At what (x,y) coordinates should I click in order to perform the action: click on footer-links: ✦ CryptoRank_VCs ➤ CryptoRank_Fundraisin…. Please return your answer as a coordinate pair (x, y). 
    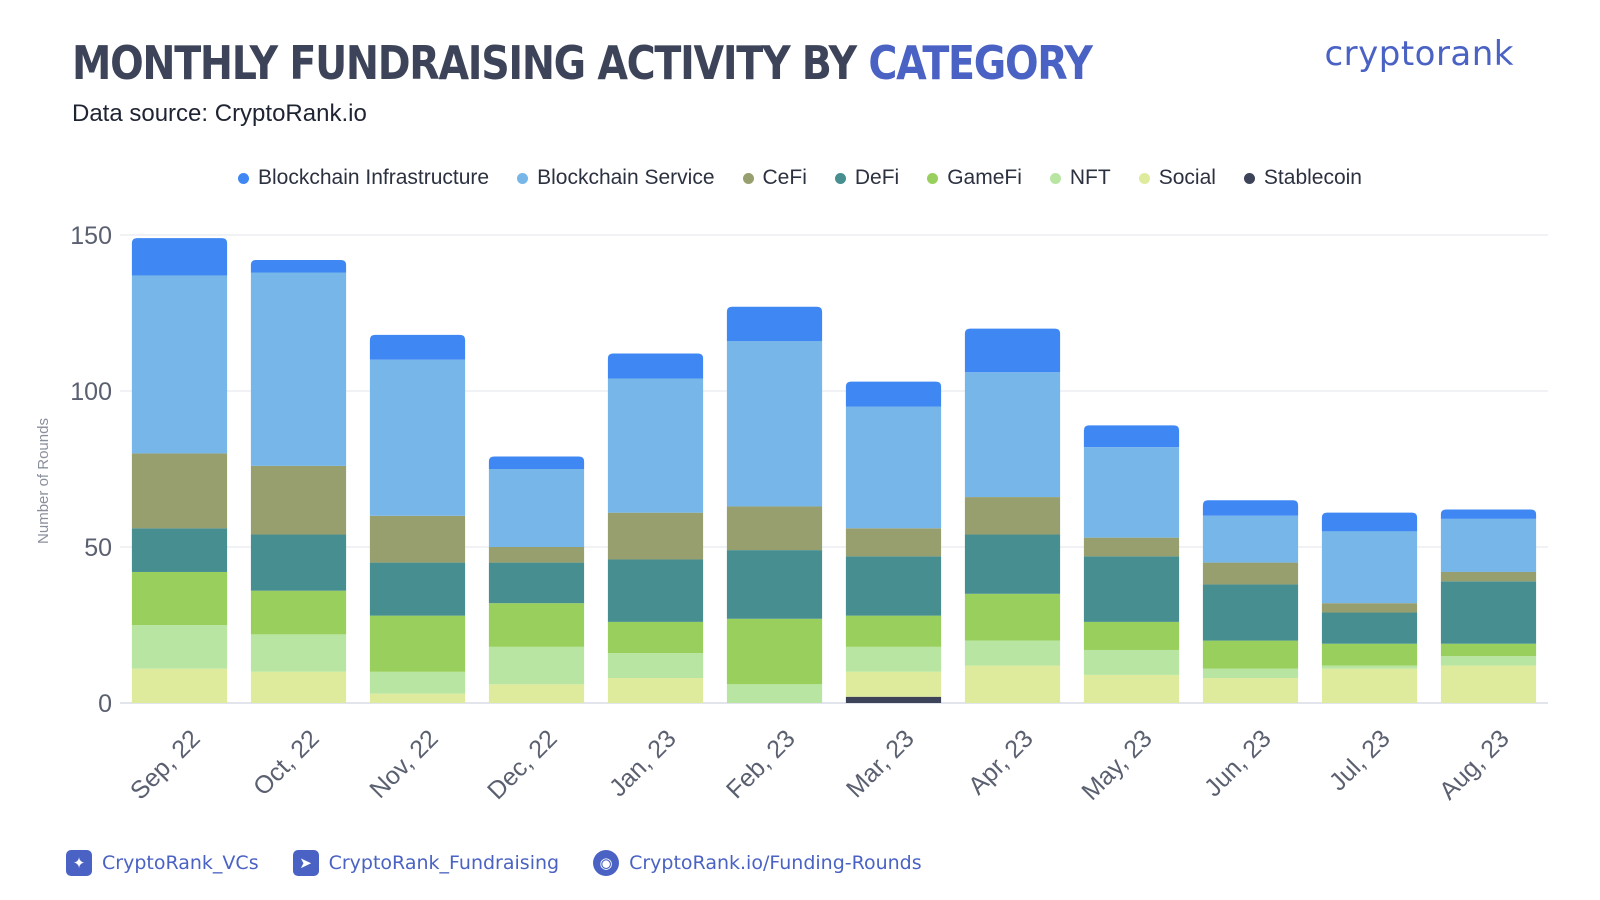
    Looking at the image, I should click on (511, 863).